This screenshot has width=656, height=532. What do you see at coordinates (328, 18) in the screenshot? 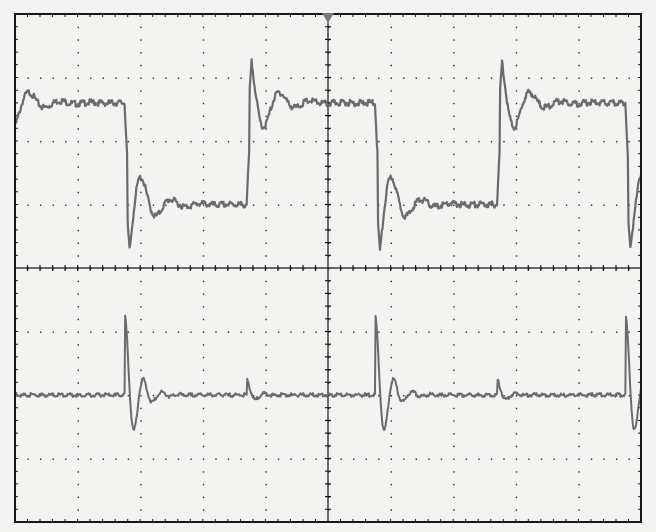
I see `trigger-position-marker` at bounding box center [328, 18].